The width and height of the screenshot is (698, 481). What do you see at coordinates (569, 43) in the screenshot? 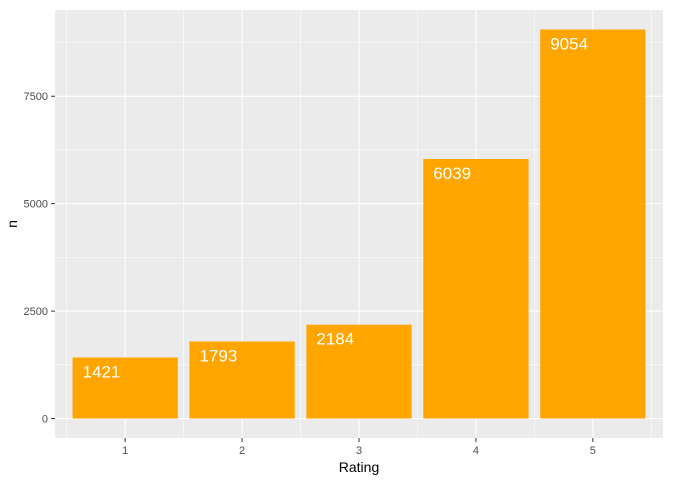
I see `bar-value-label: 9054` at bounding box center [569, 43].